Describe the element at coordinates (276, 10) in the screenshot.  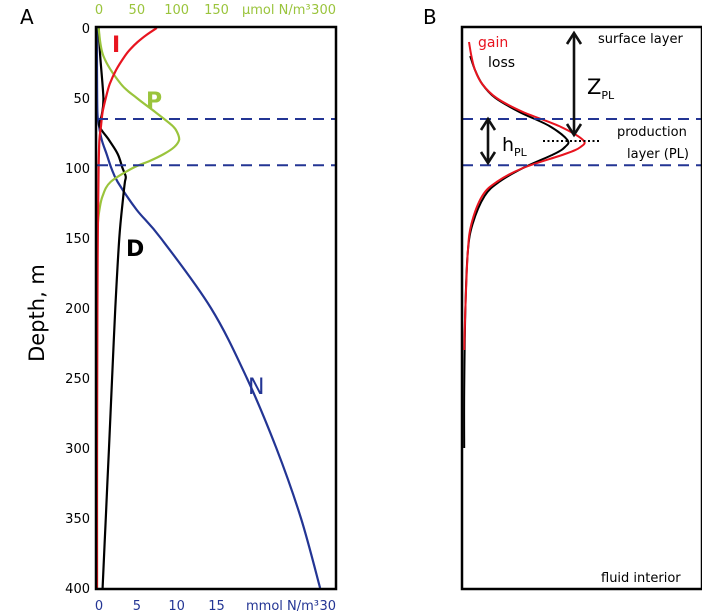
I see `panel-a-top-axis-title: µmol N/m³` at that location.